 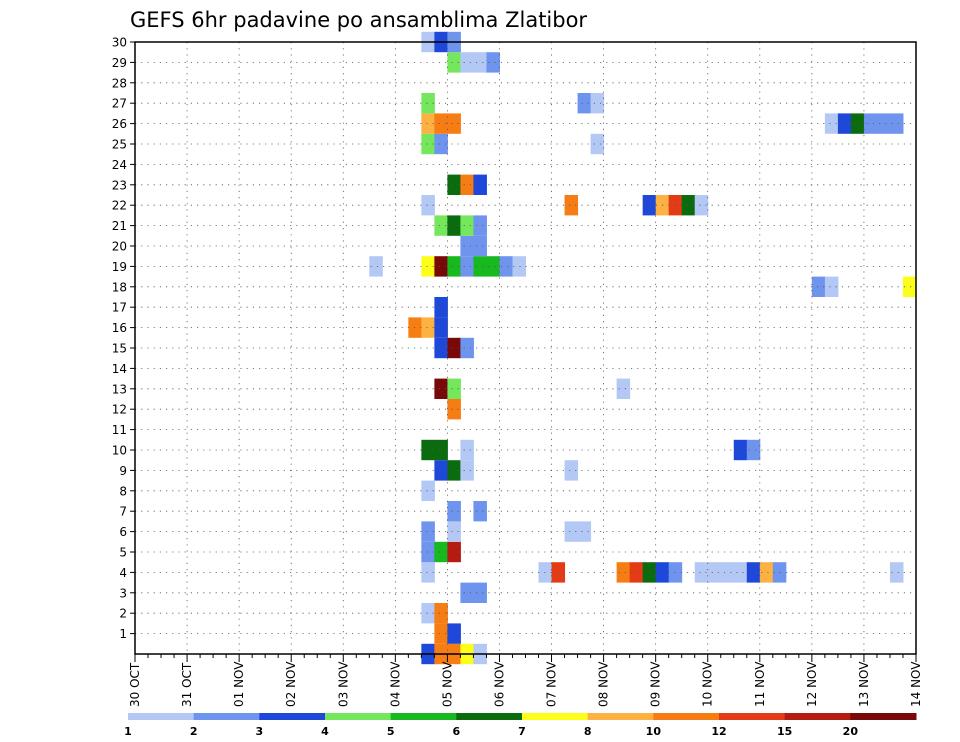 What do you see at coordinates (119, 410) in the screenshot?
I see `y-tick-label: 12` at bounding box center [119, 410].